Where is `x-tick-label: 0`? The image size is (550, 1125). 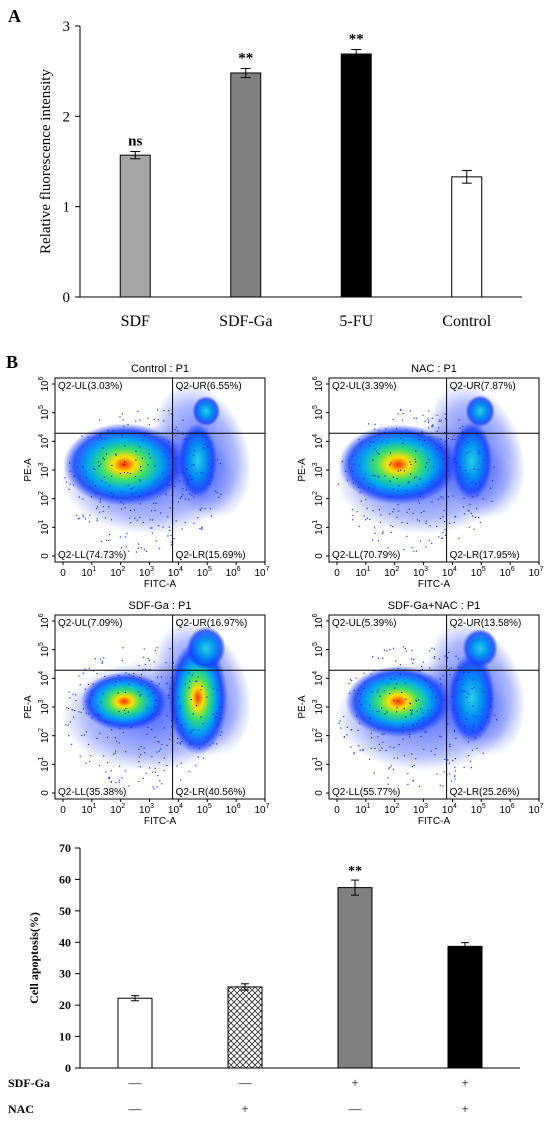 x-tick-label: 0 is located at coordinates (337, 810).